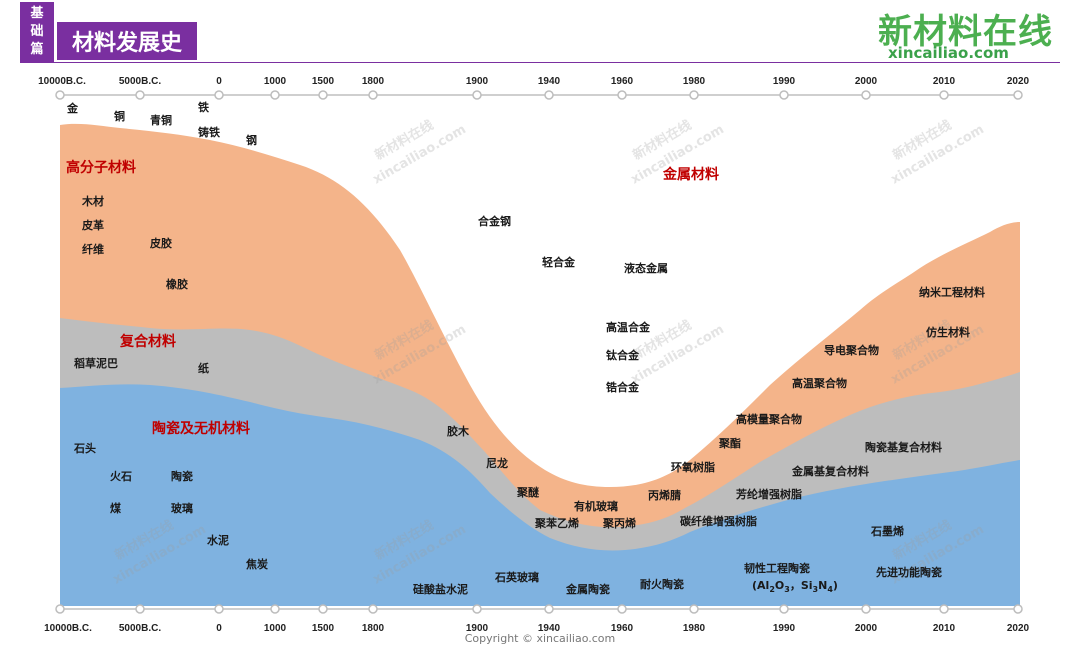 Image resolution: width=1080 pixels, height=648 pixels. Describe the element at coordinates (866, 81) in the screenshot. I see `top-tick-label: 2000` at that location.